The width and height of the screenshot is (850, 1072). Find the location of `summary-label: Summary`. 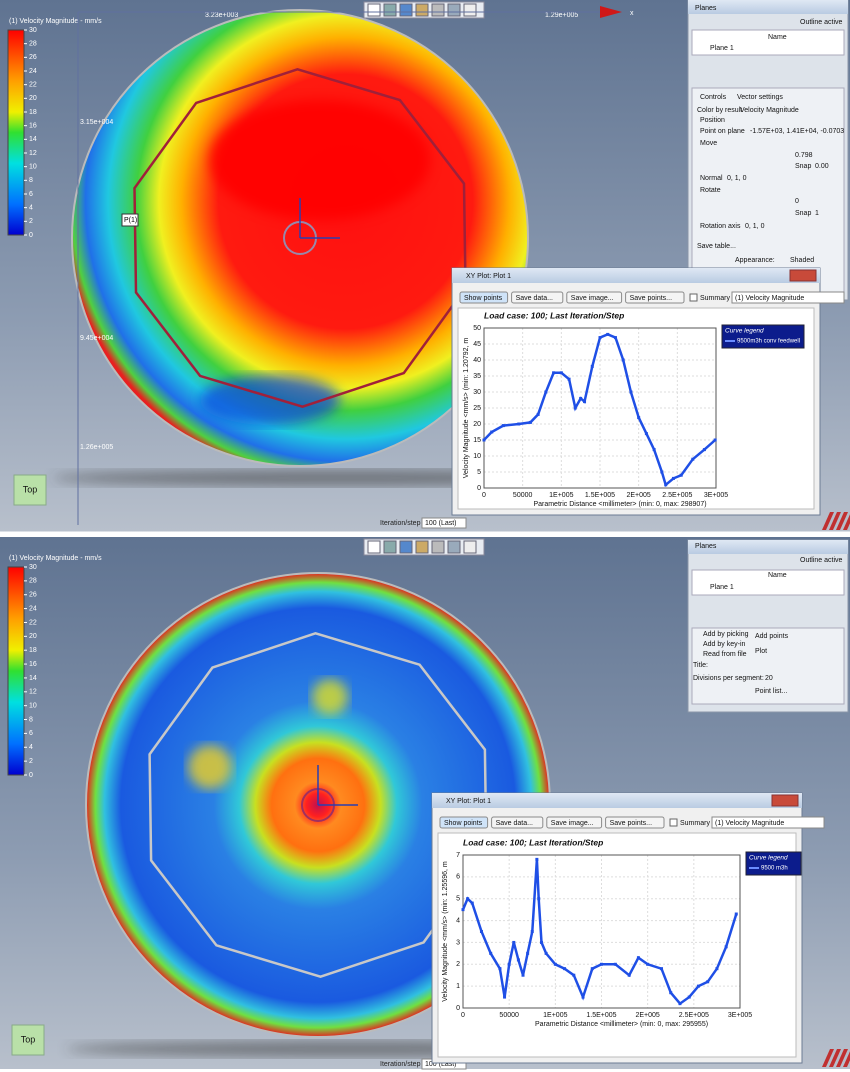

summary-label: Summary is located at coordinates (695, 823).